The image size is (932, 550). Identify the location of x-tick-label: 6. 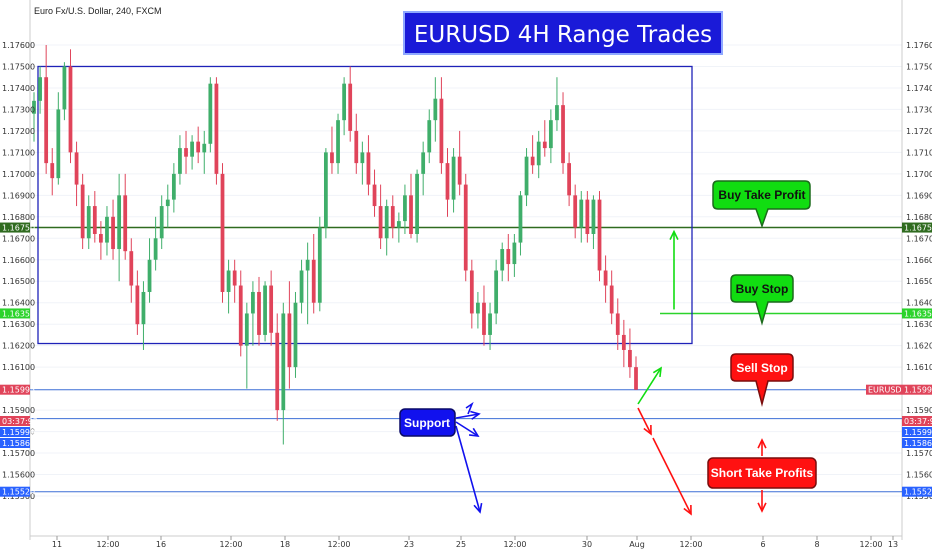
(762, 544).